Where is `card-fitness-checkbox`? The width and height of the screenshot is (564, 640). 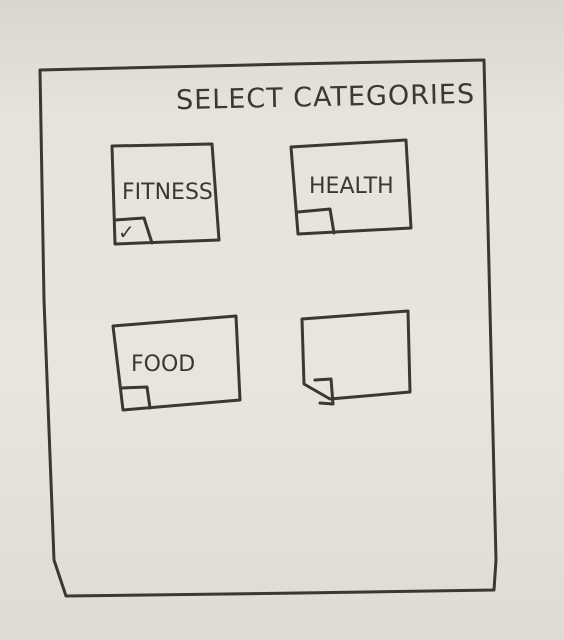
card-fitness-checkbox is located at coordinates (133, 230).